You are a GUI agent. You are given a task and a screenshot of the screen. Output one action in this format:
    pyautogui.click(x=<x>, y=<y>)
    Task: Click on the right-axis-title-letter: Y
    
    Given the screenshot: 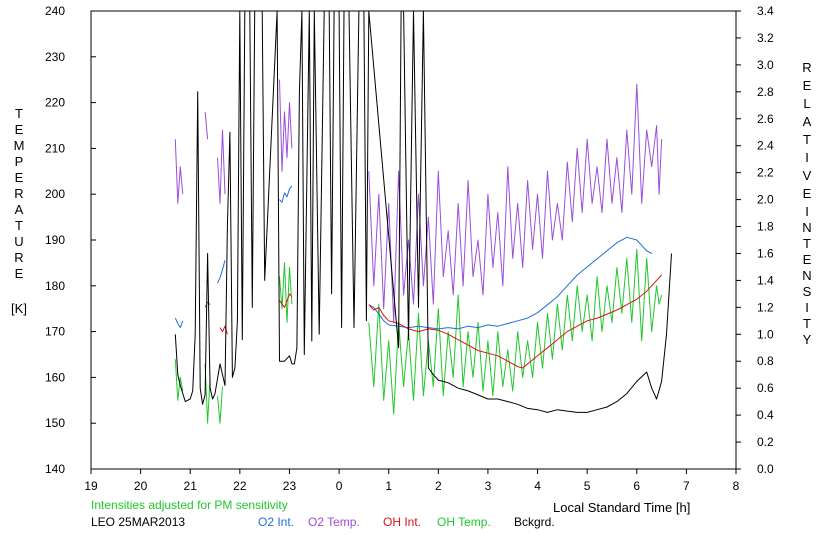 What is the action you would take?
    pyautogui.click(x=807, y=339)
    